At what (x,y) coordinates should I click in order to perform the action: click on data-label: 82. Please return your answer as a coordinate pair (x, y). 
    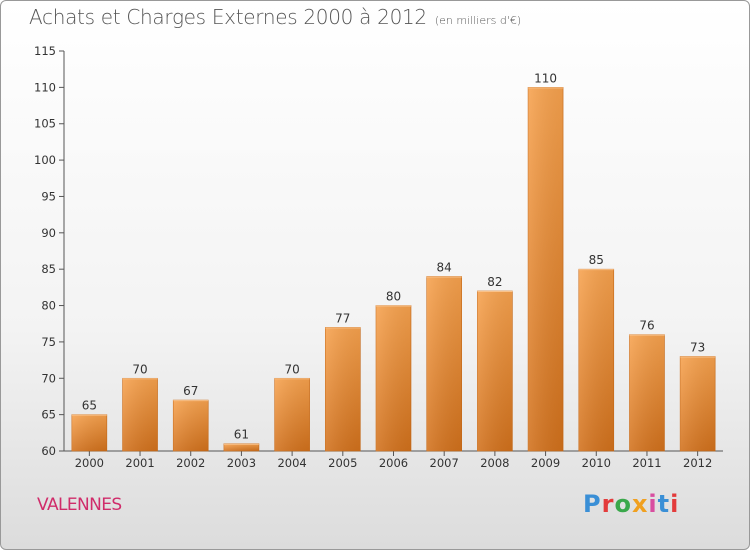
    Looking at the image, I should click on (494, 282).